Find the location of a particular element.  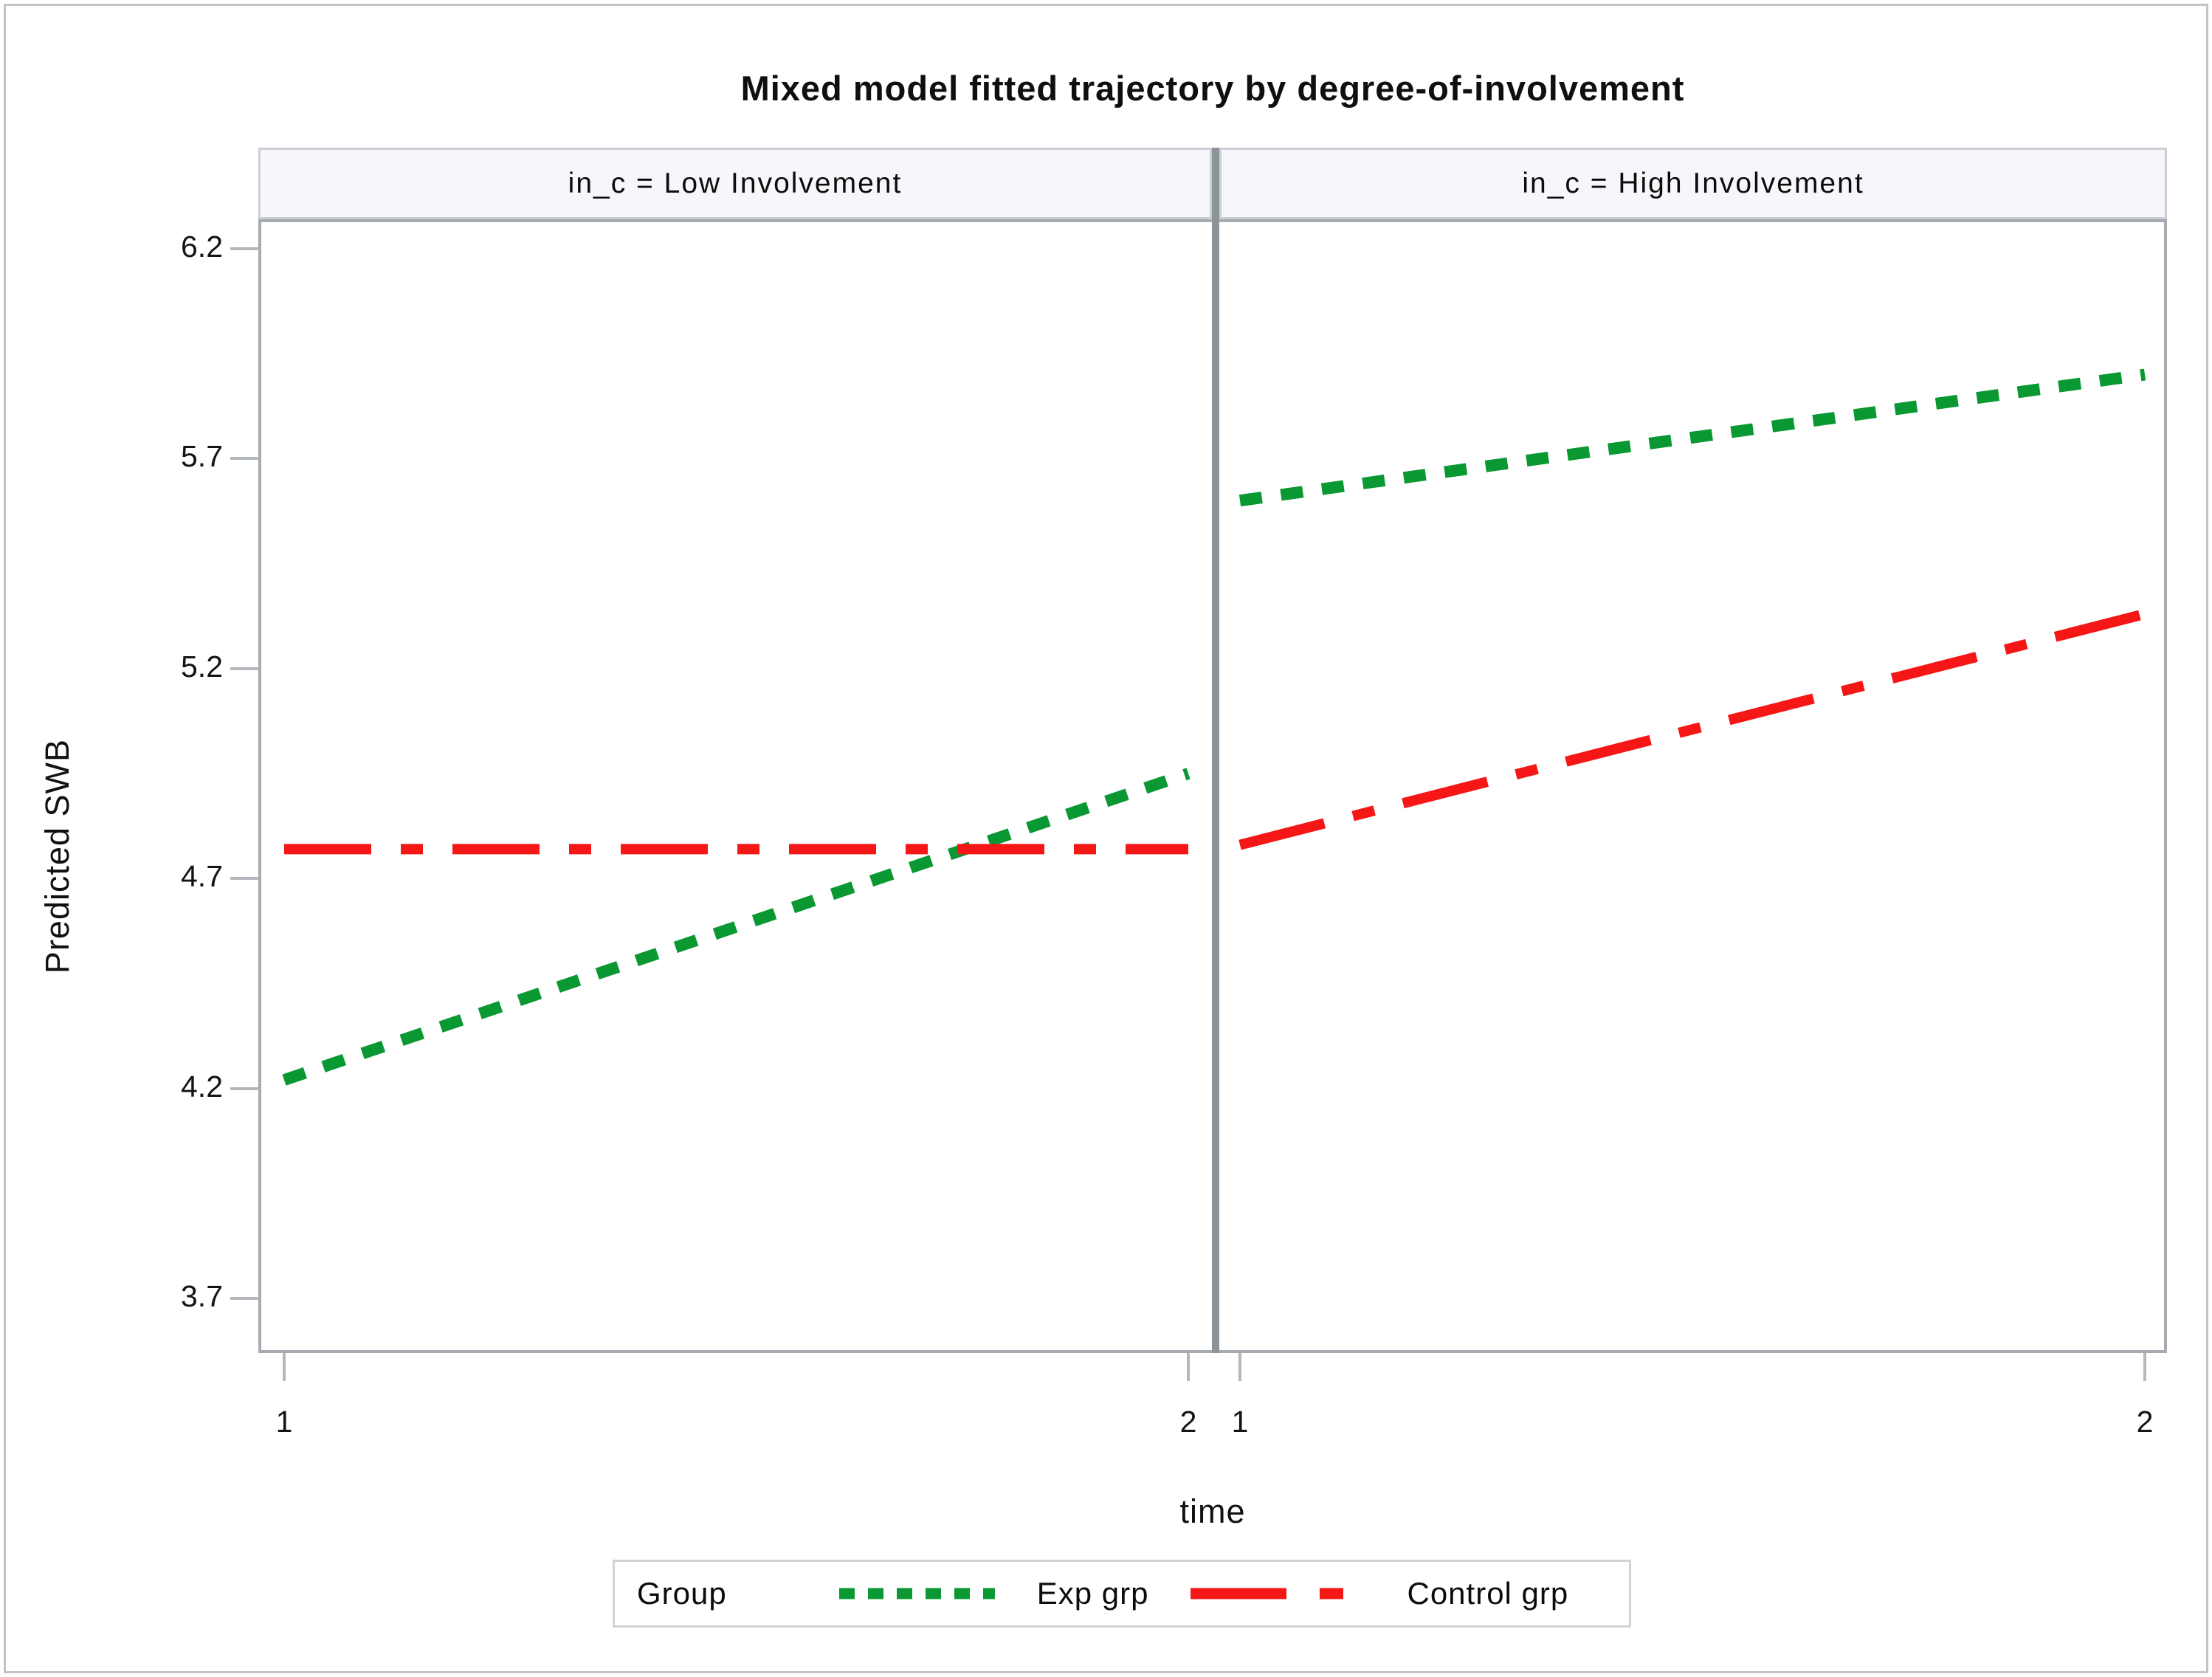

y-tick-label: 5.2 is located at coordinates (202, 666).